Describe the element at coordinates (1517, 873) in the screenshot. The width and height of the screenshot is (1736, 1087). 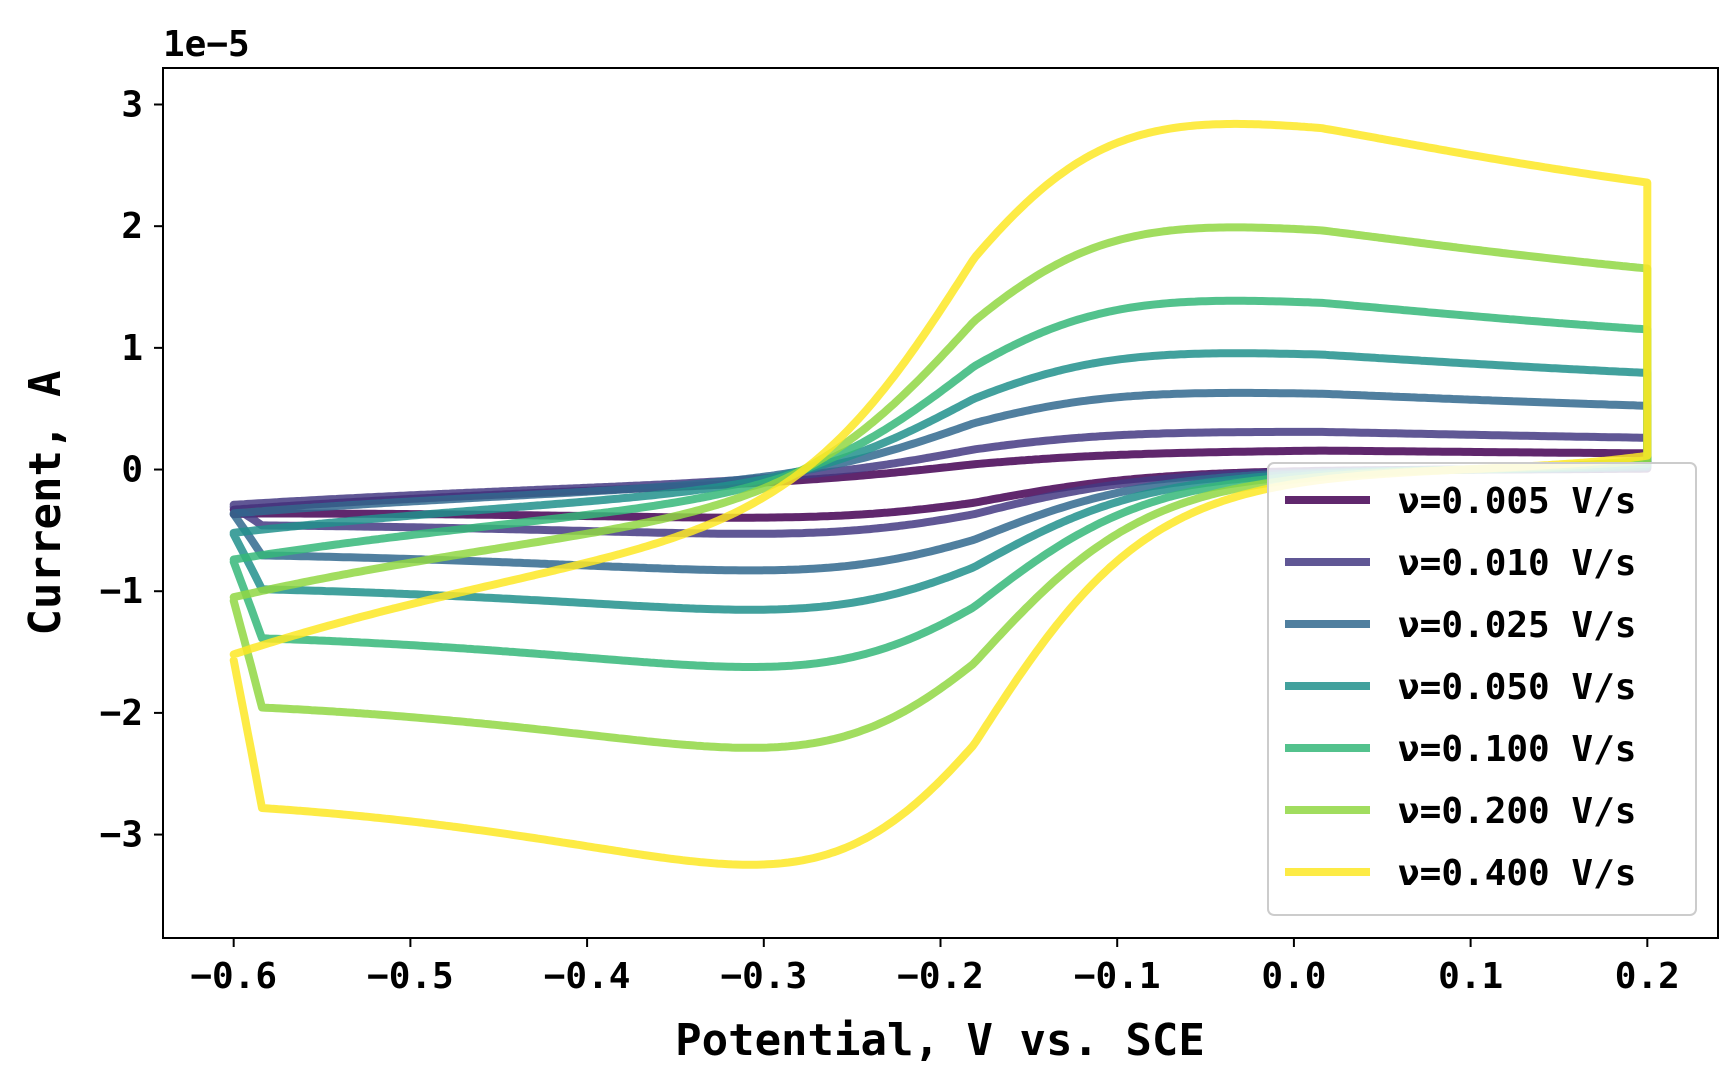
I see `legend-label: ν=0.400 V/s` at that location.